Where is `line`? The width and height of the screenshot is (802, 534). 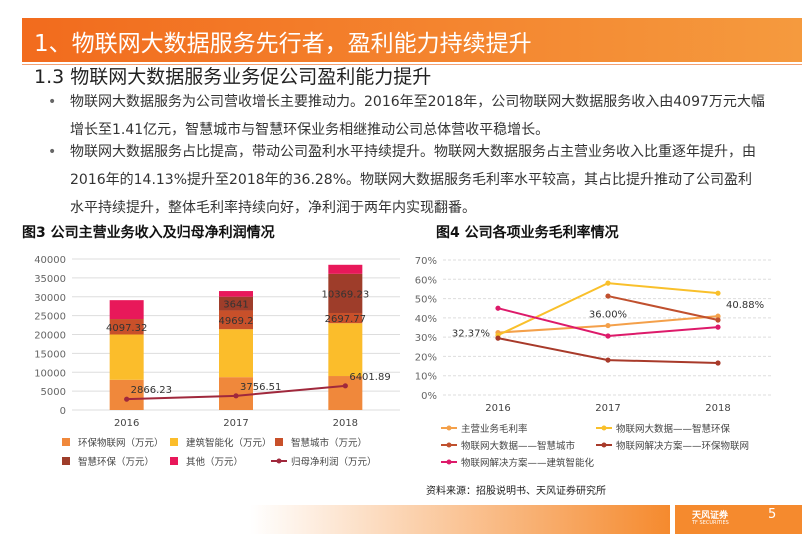
line is located at coordinates (663, 308).